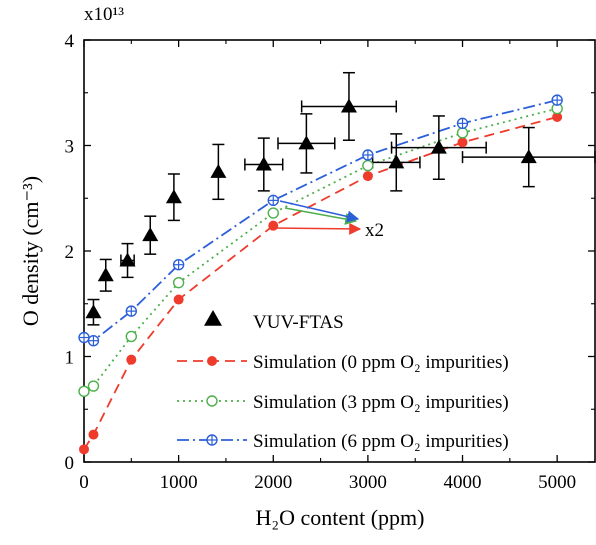 The height and width of the screenshot is (545, 596). I want to click on legend-item-1: Simulation (0 ppm O₂ impurities), so click(343, 362).